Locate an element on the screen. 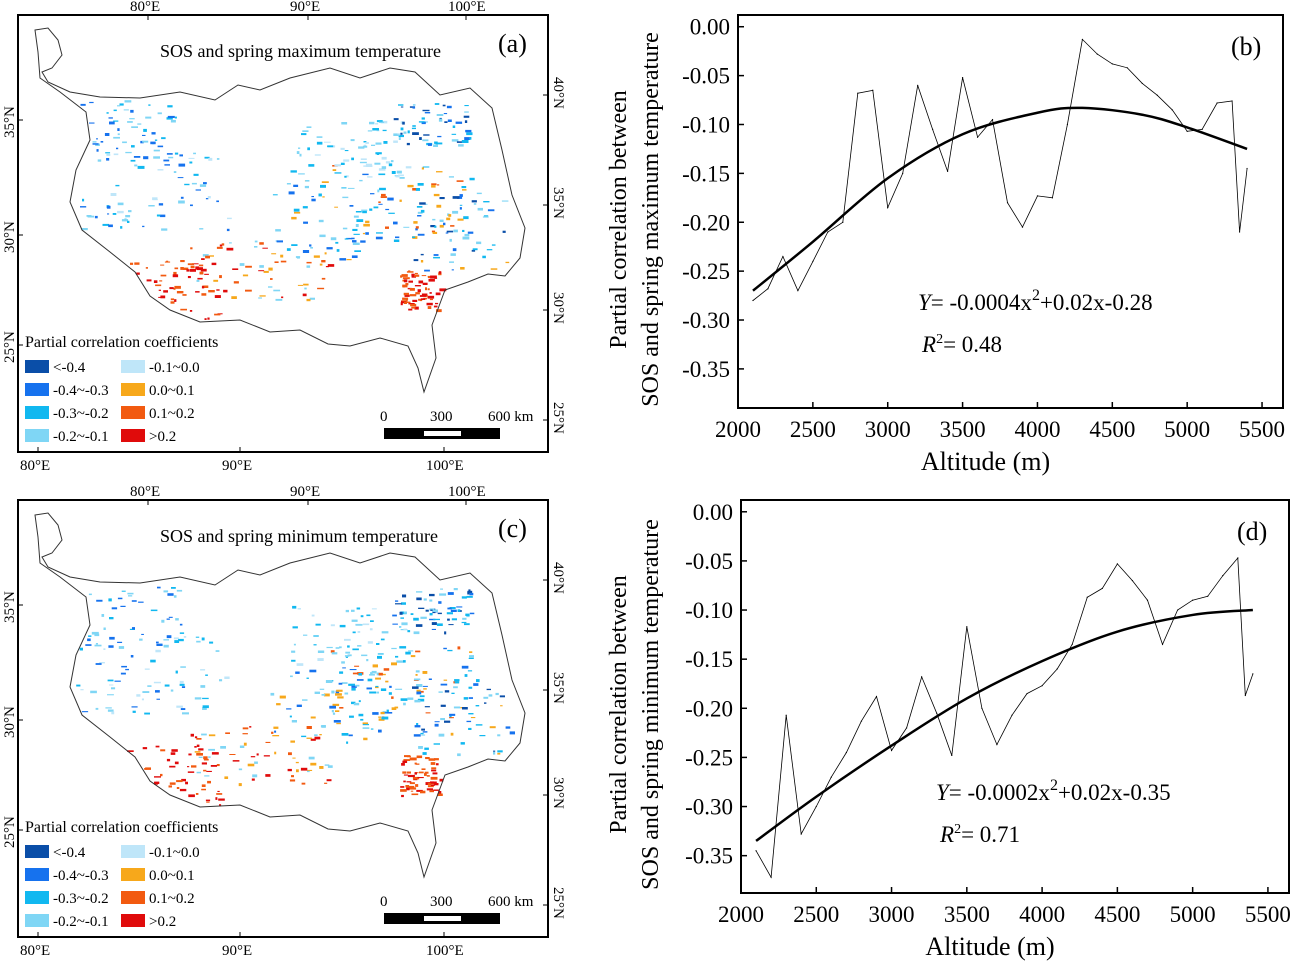 The image size is (1299, 969). x-axis-label: Altitude (m) is located at coordinates (985, 461).